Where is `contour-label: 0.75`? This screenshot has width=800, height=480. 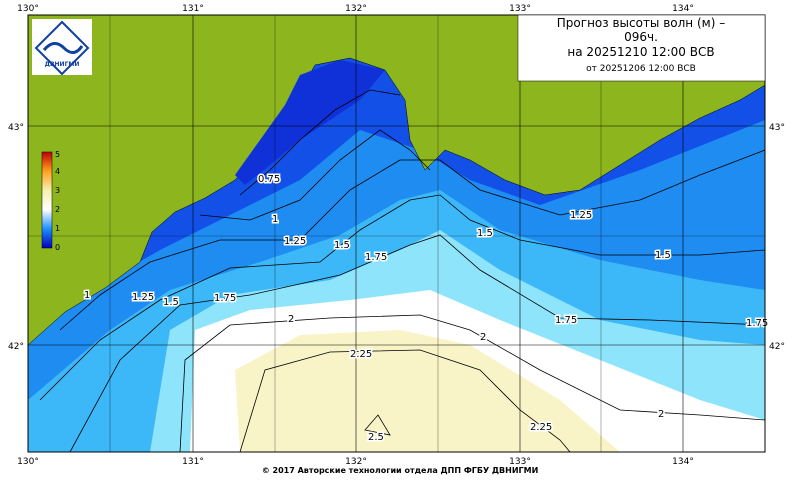
contour-label: 0.75 is located at coordinates (269, 179).